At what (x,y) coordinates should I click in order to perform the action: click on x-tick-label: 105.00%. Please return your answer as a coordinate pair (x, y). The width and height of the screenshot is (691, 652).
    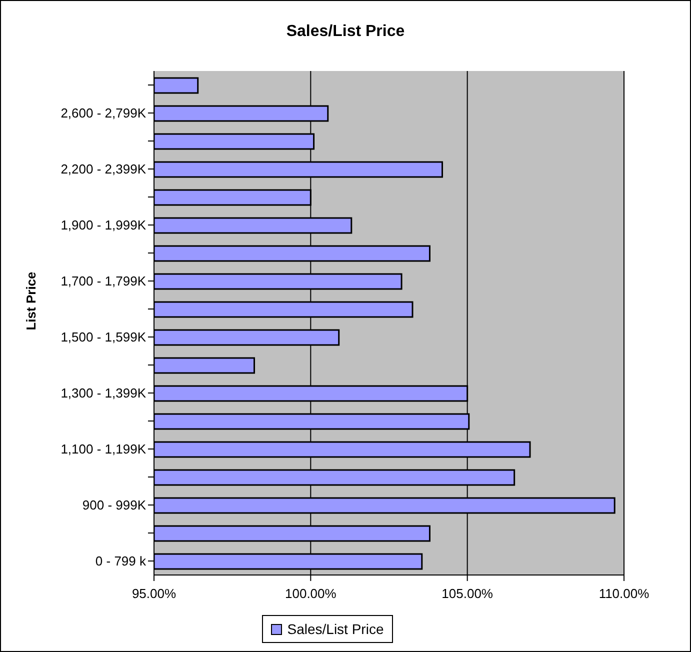
    Looking at the image, I should click on (468, 594).